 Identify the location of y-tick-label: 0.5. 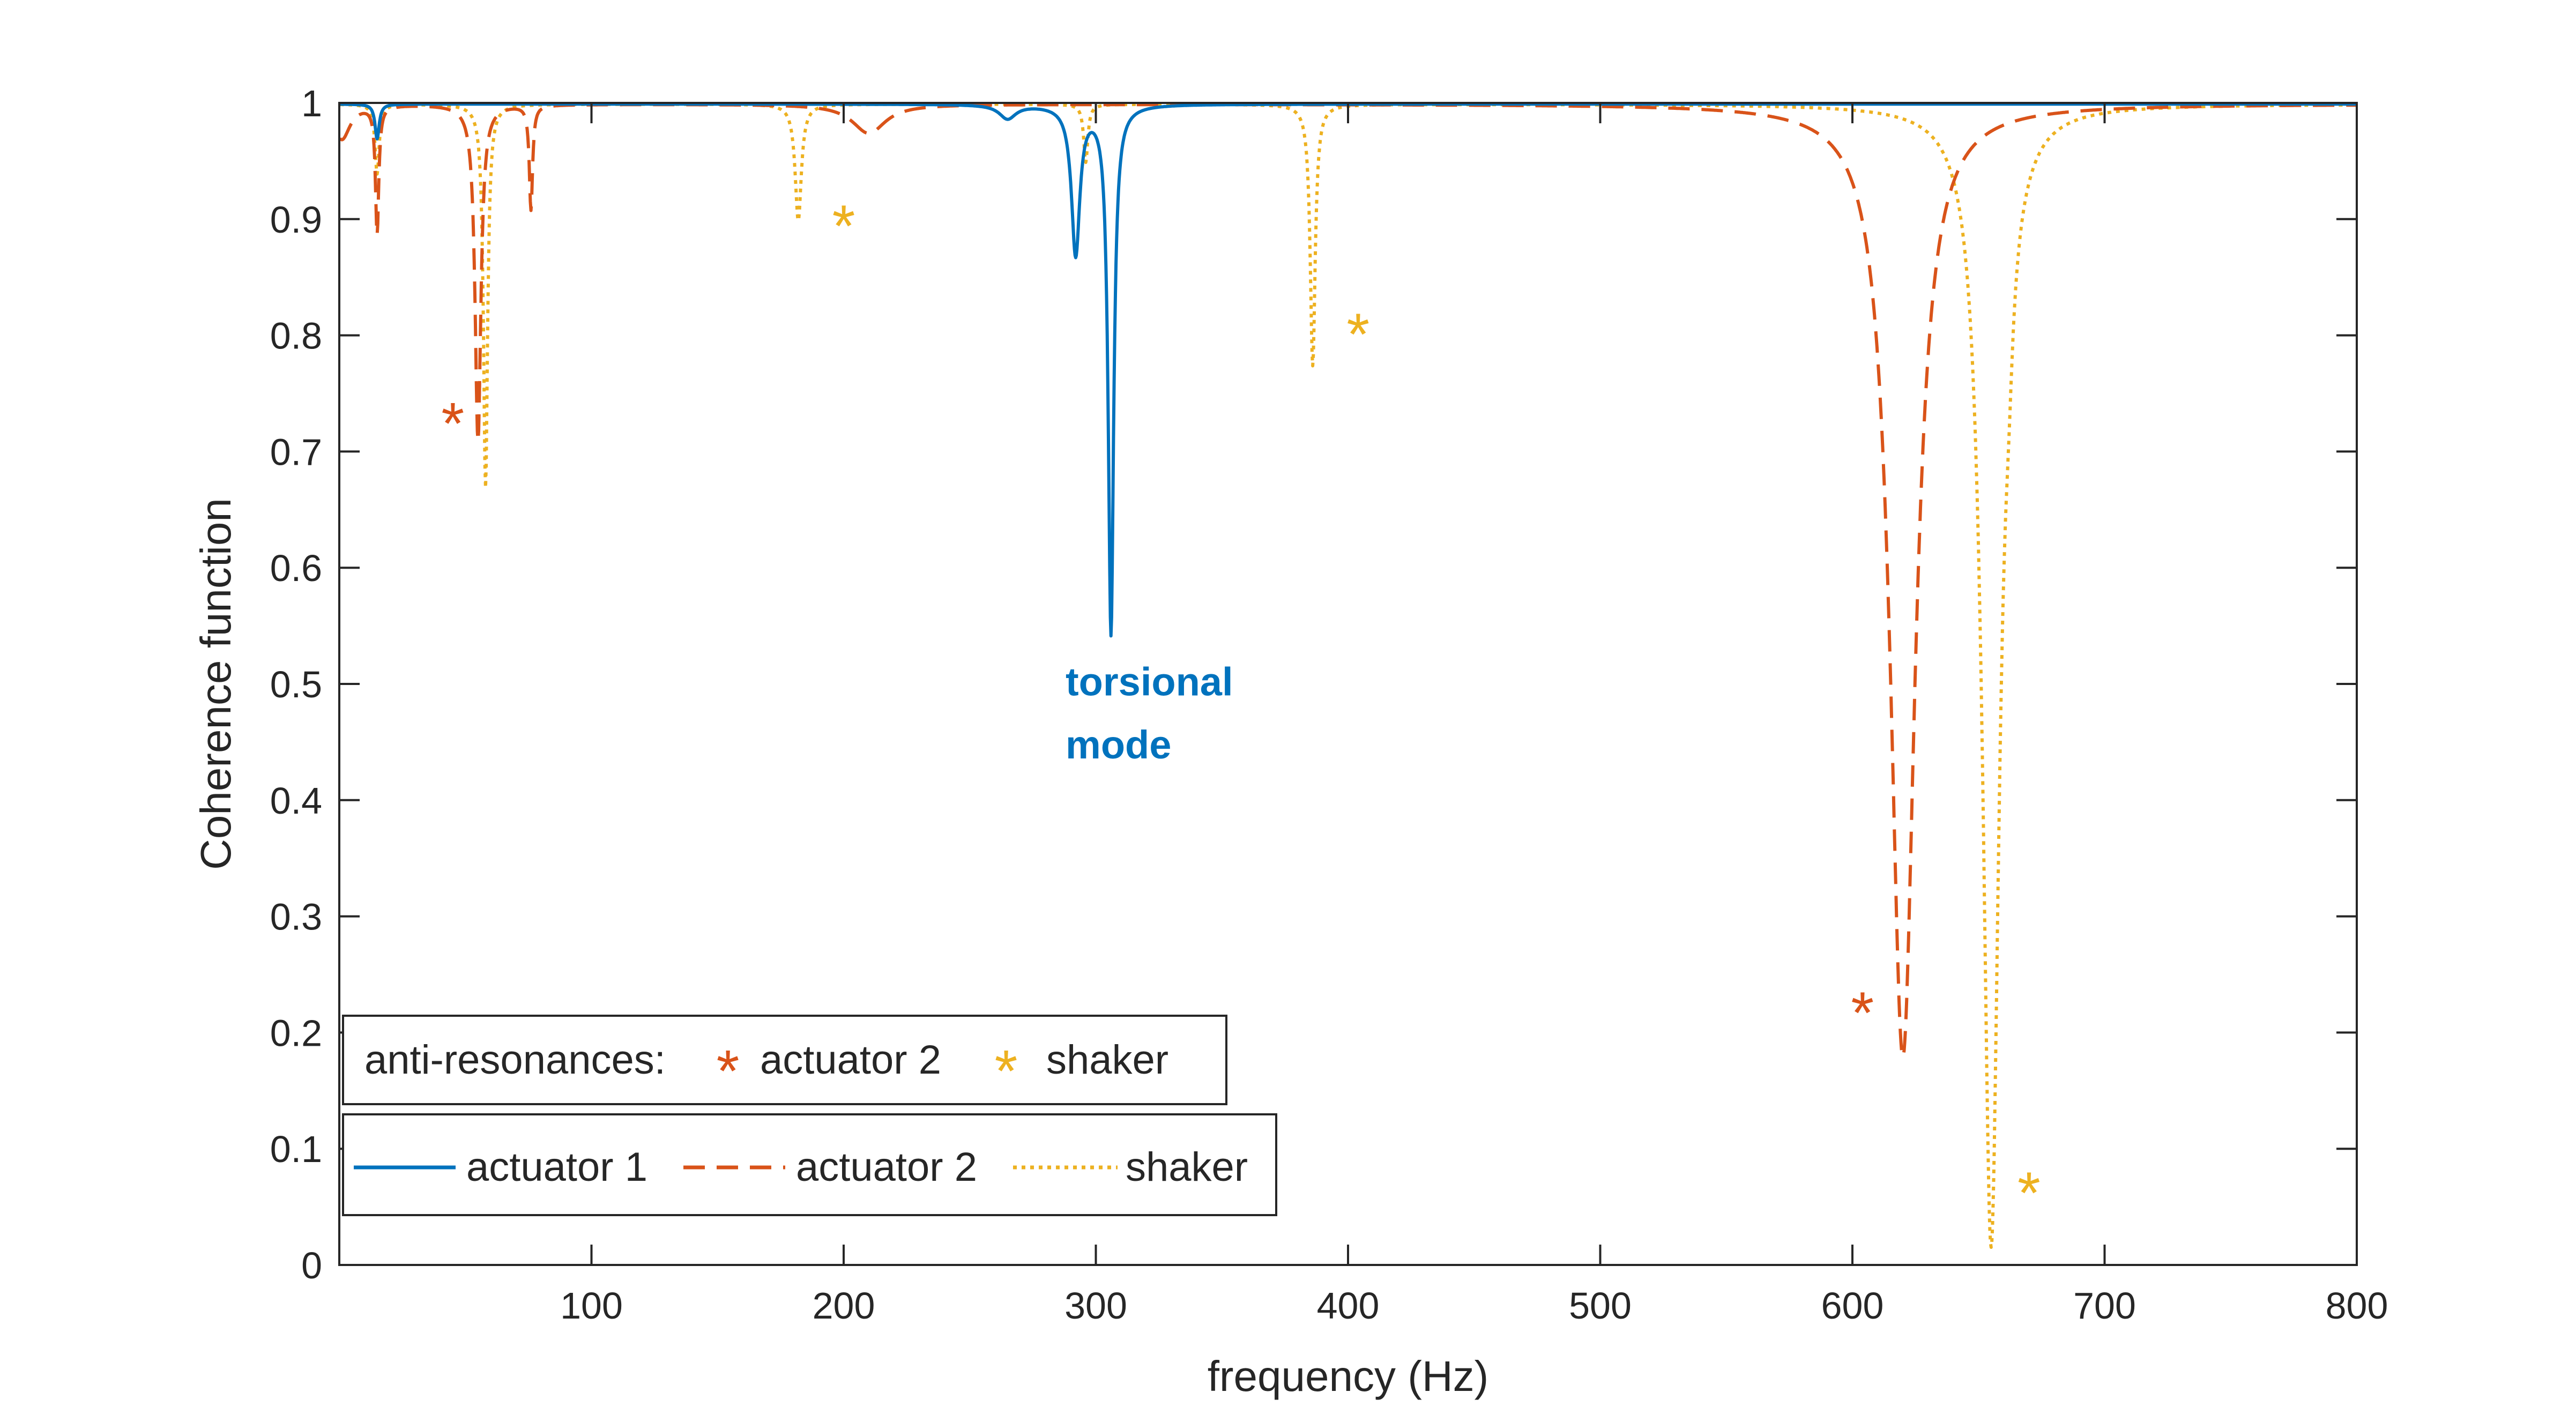
(296, 684).